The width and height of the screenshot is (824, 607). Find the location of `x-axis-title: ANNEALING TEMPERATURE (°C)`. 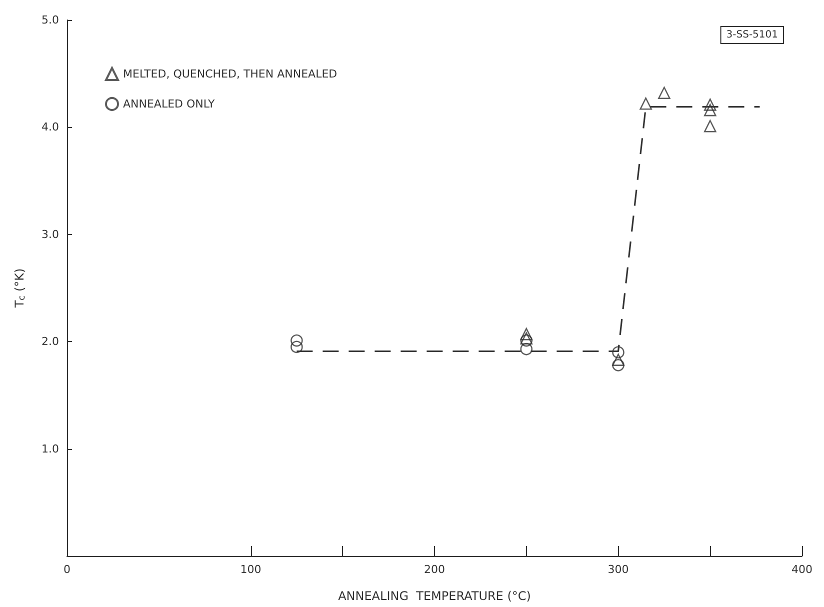

x-axis-title: ANNEALING TEMPERATURE (°C) is located at coordinates (434, 596).